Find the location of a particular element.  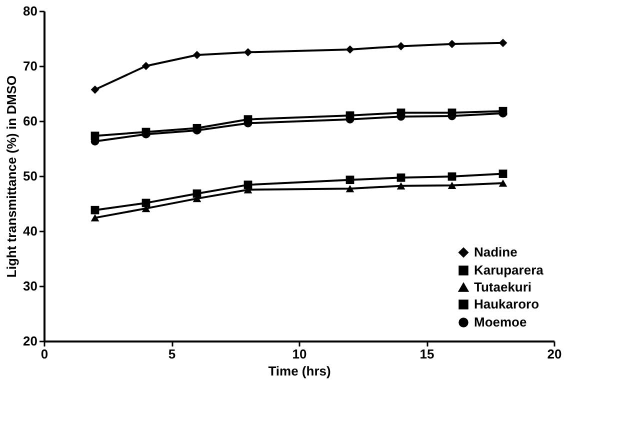

y-tick-label: 60 is located at coordinates (30, 121).